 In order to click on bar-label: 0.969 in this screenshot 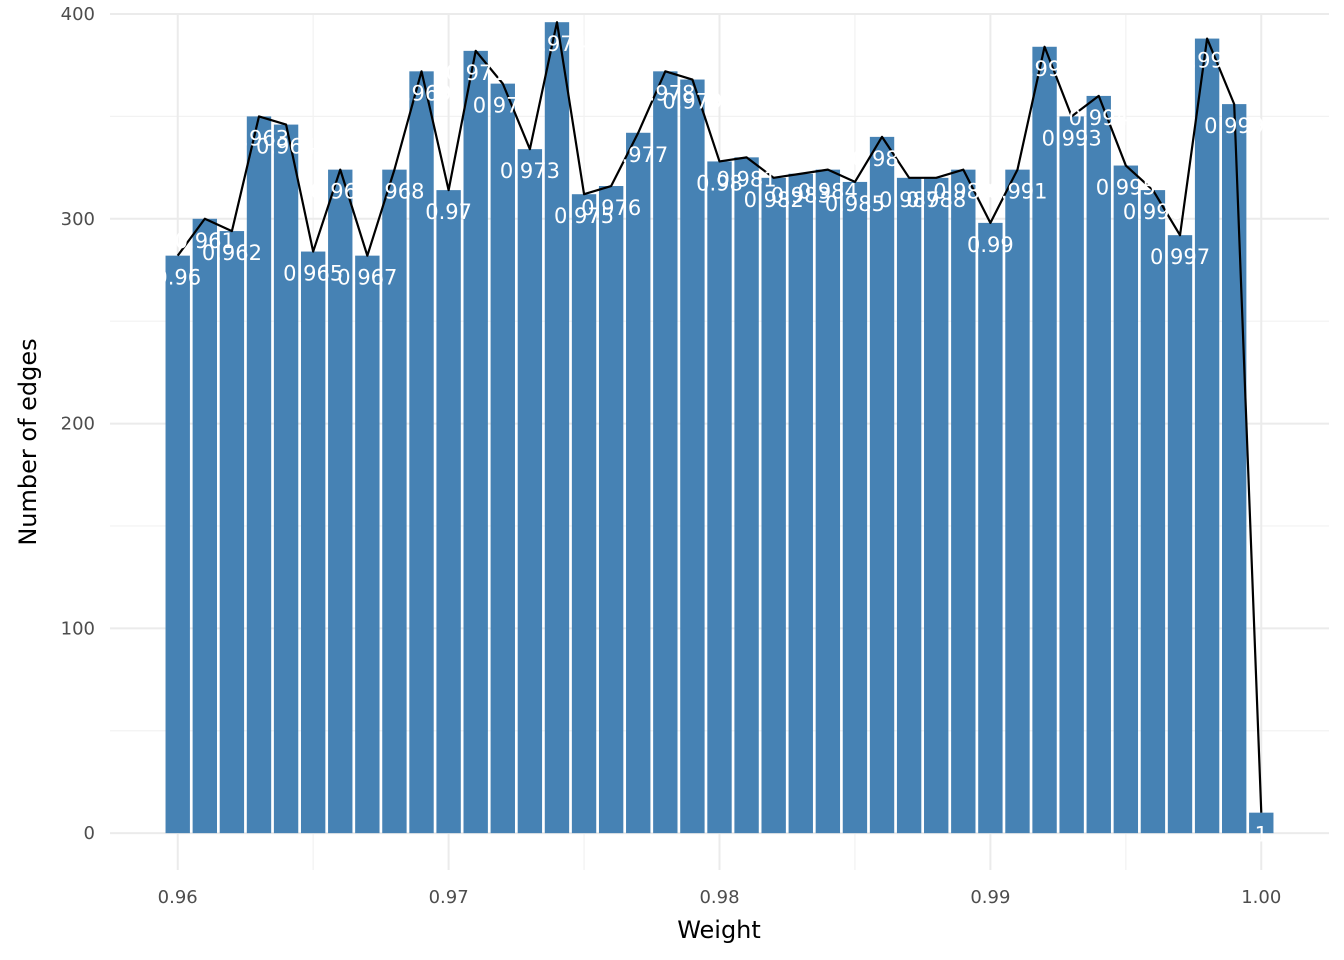, I will do `click(421, 93)`.